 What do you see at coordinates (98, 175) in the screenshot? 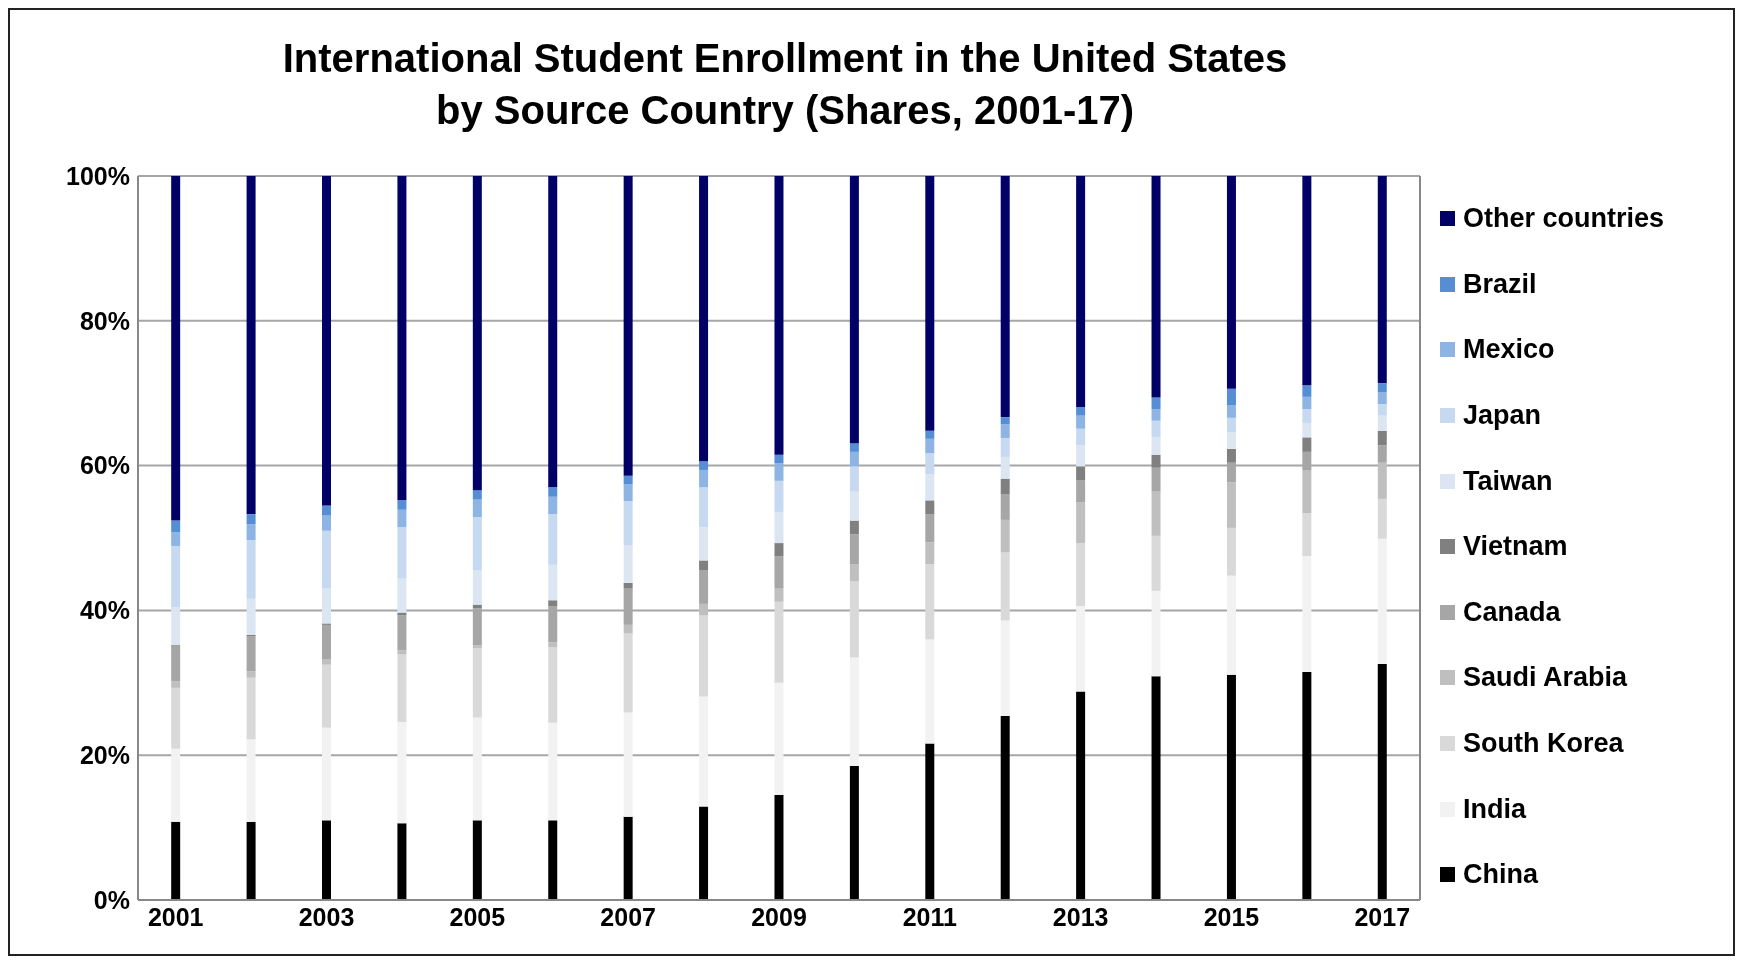
I see `y-tick-label: 100%` at bounding box center [98, 175].